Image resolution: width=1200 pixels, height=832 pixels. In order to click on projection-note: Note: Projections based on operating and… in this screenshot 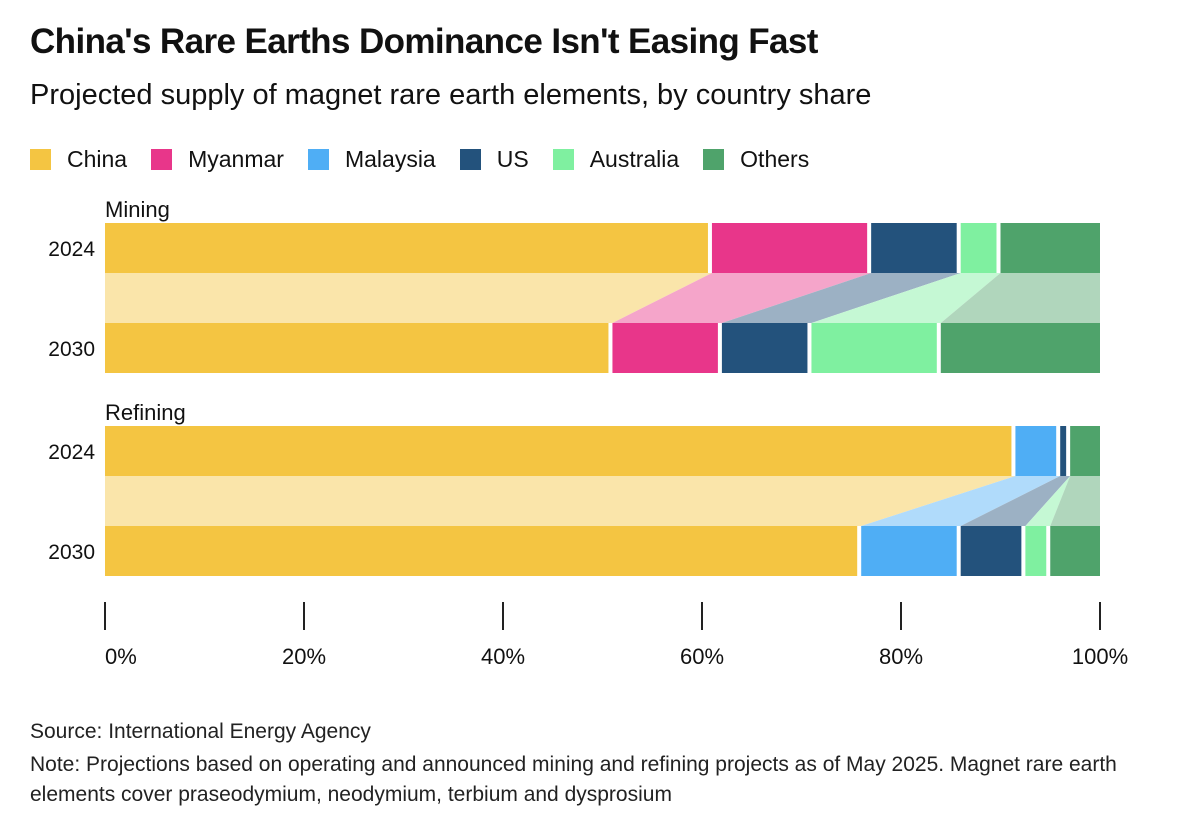, I will do `click(573, 779)`.